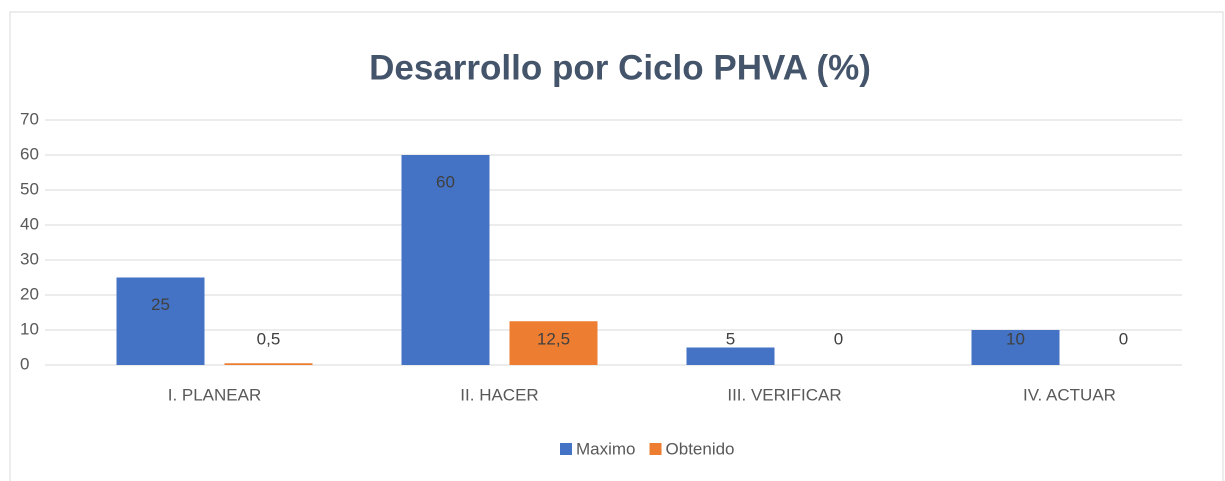 The width and height of the screenshot is (1225, 481). I want to click on chart-title: Desarrollo por Ciclo PHVA (%), so click(620, 67).